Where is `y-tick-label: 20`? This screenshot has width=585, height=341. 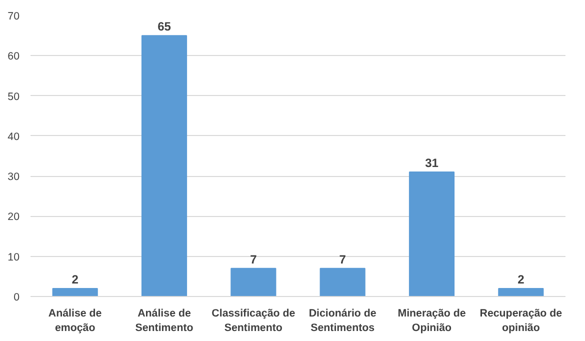
y-tick-label: 20 is located at coordinates (14, 217).